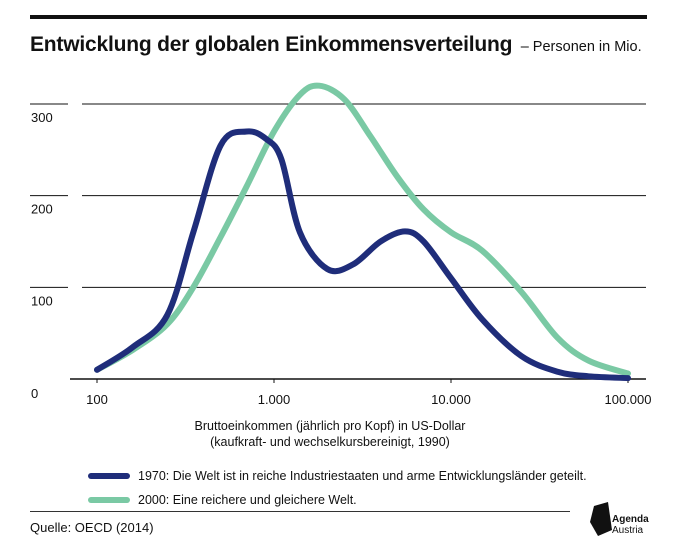 The image size is (680, 552). Describe the element at coordinates (42, 300) in the screenshot. I see `y-tick-label-100: 100` at that location.